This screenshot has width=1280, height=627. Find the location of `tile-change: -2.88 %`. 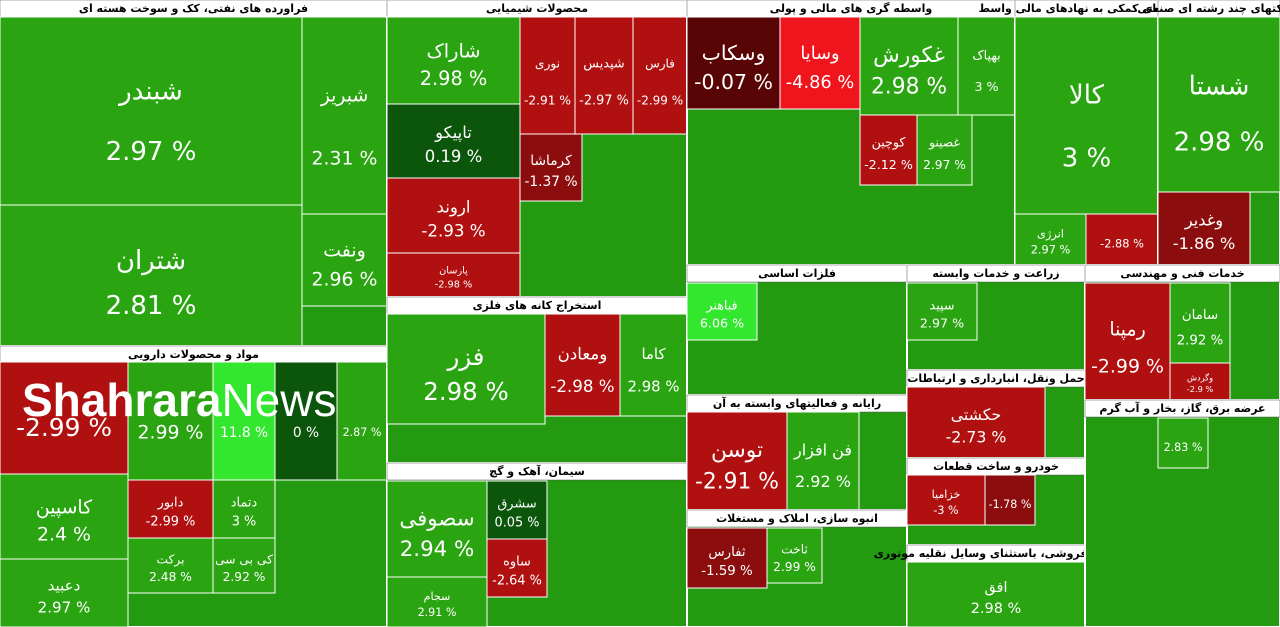

tile-change: -2.88 % is located at coordinates (1122, 244).